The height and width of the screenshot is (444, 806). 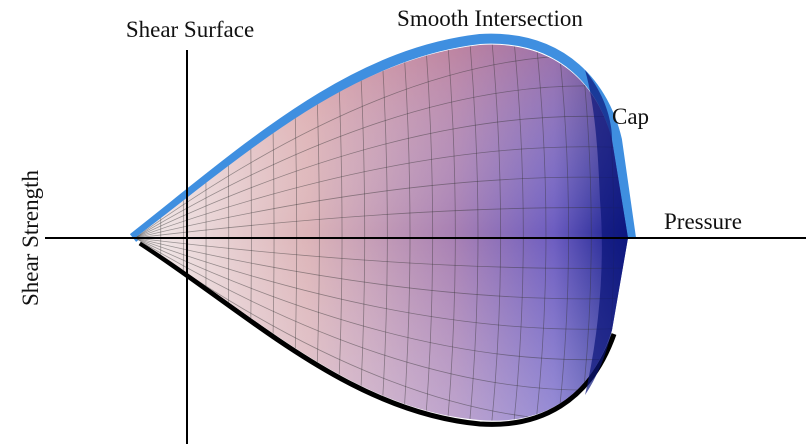 What do you see at coordinates (606, 232) in the screenshot?
I see `cap-face` at bounding box center [606, 232].